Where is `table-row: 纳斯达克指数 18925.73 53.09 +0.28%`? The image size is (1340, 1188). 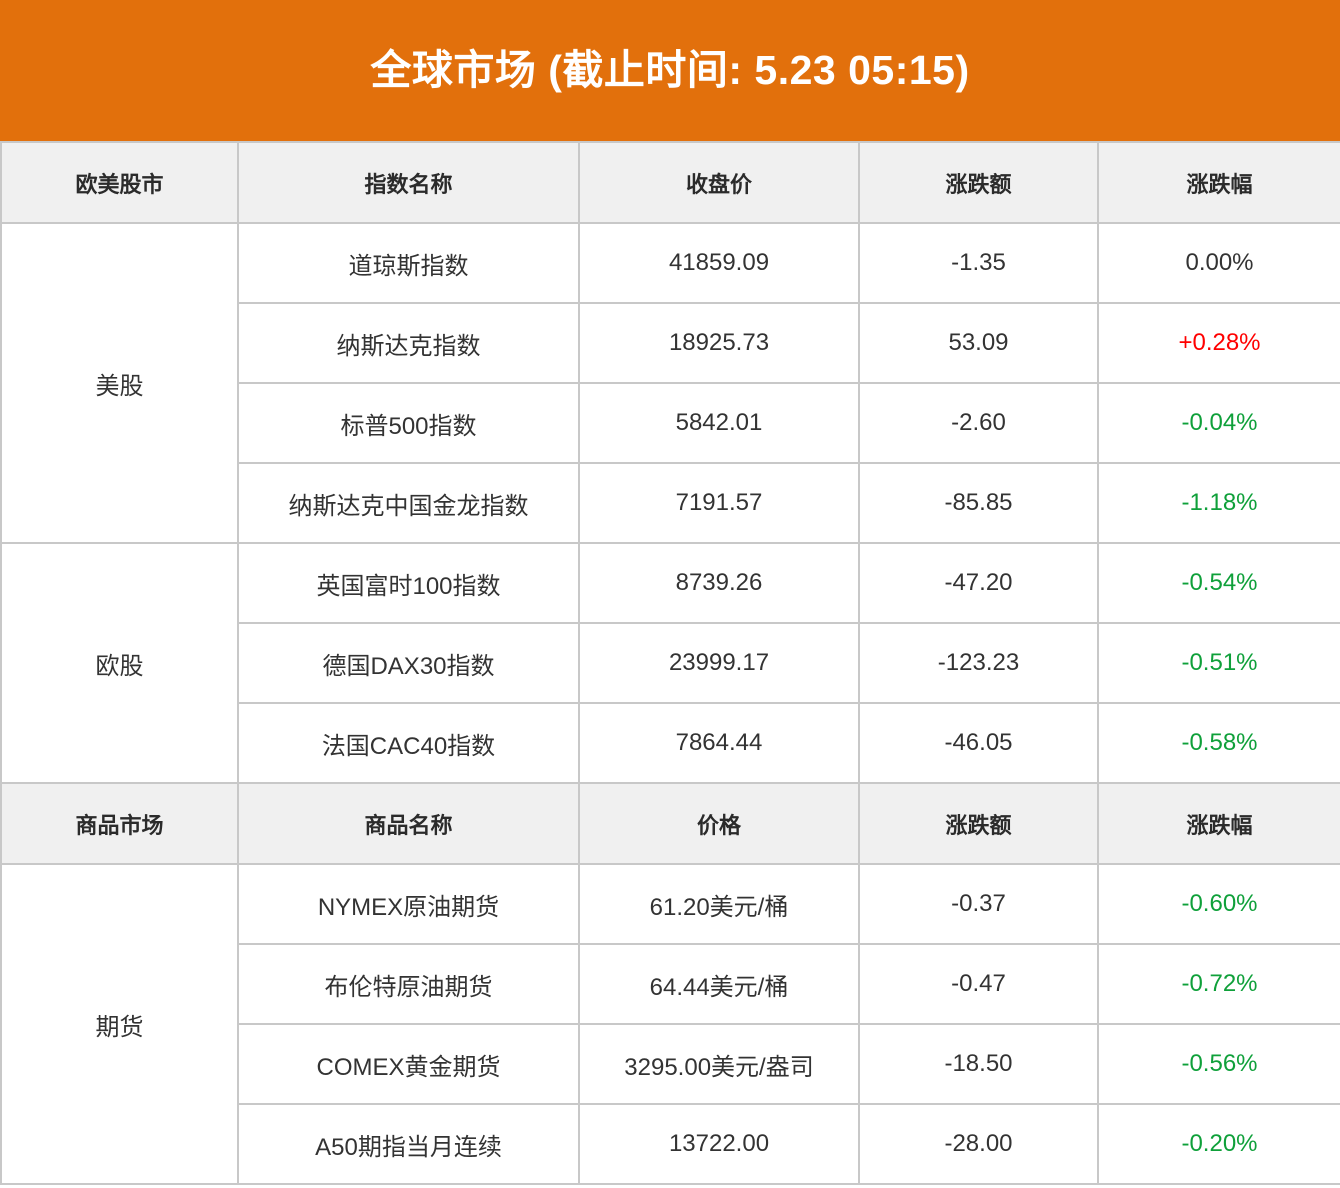 table-row: 纳斯达克指数 18925.73 53.09 +0.28% is located at coordinates (670, 343).